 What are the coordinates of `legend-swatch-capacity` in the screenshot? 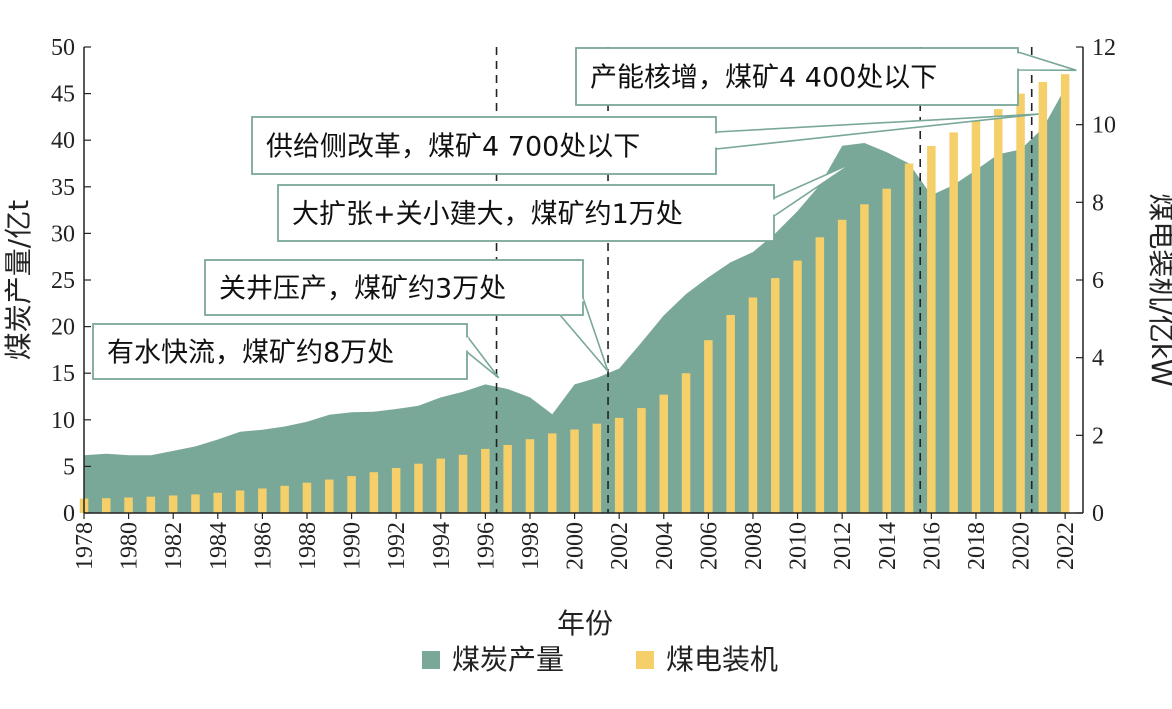 It's located at (645, 660).